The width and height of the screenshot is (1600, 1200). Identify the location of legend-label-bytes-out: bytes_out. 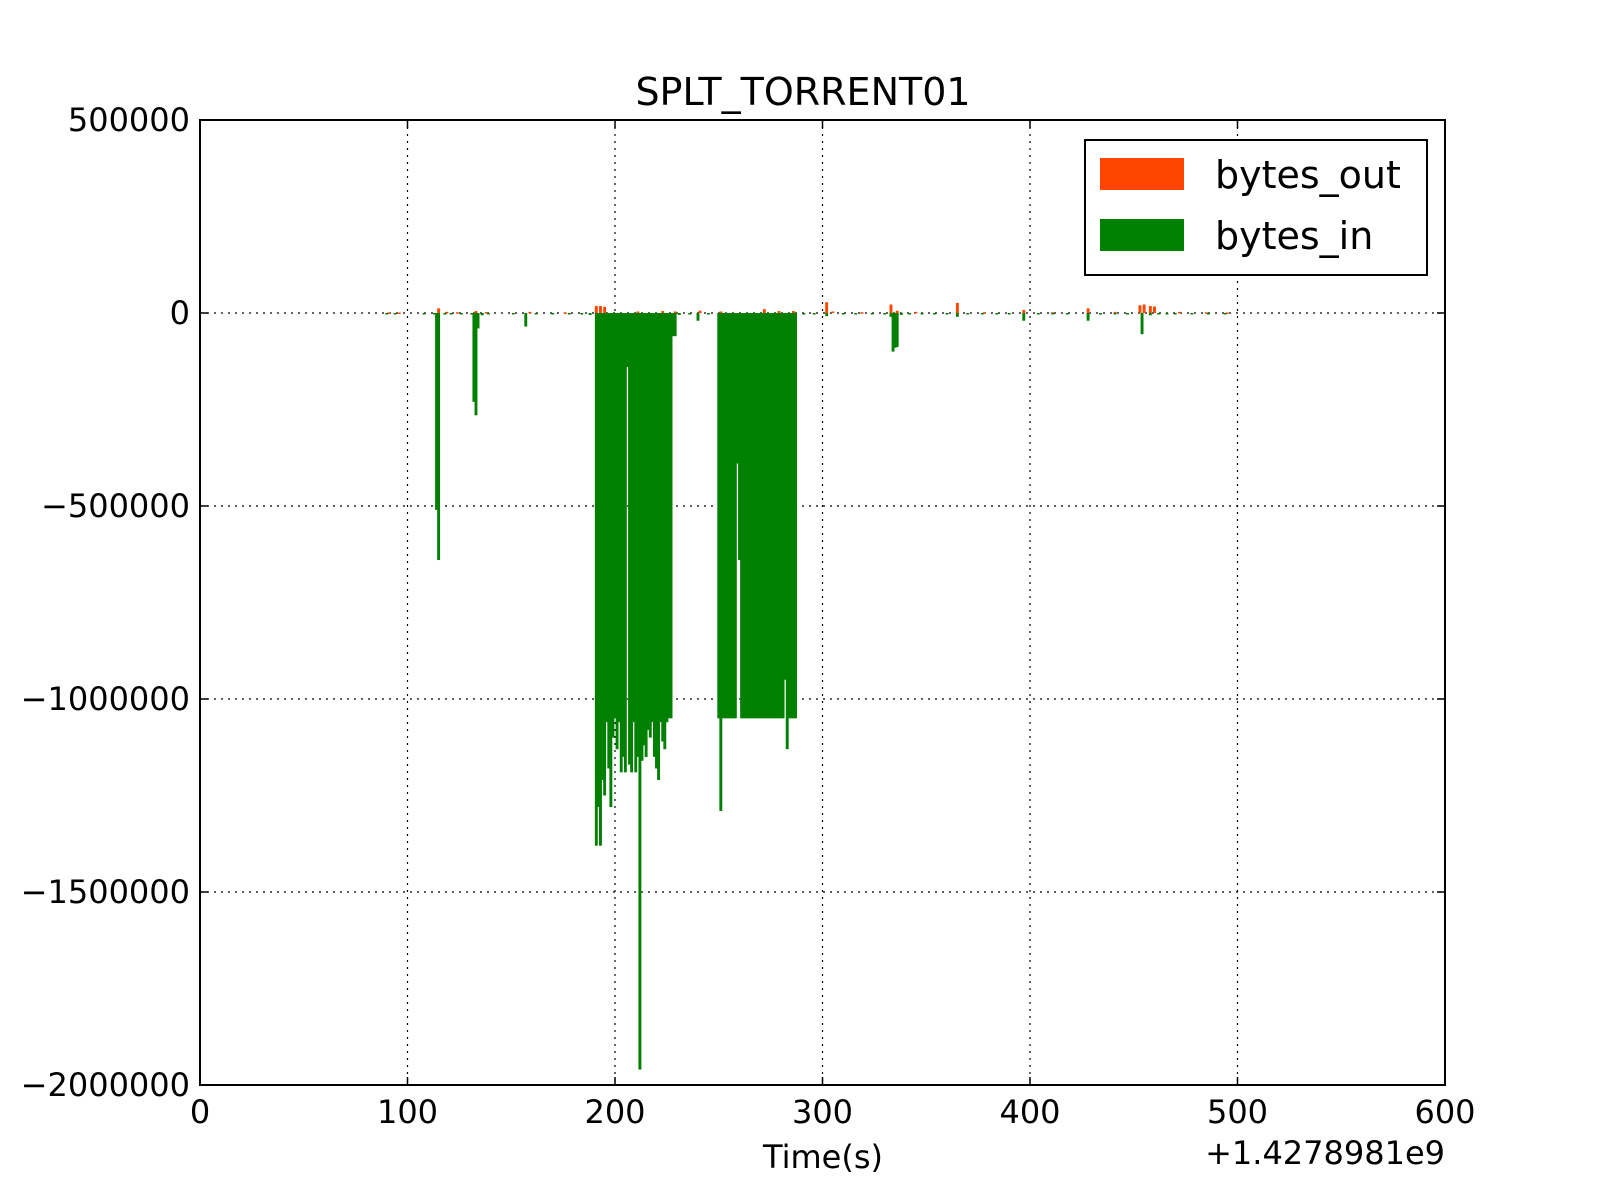
(1308, 175).